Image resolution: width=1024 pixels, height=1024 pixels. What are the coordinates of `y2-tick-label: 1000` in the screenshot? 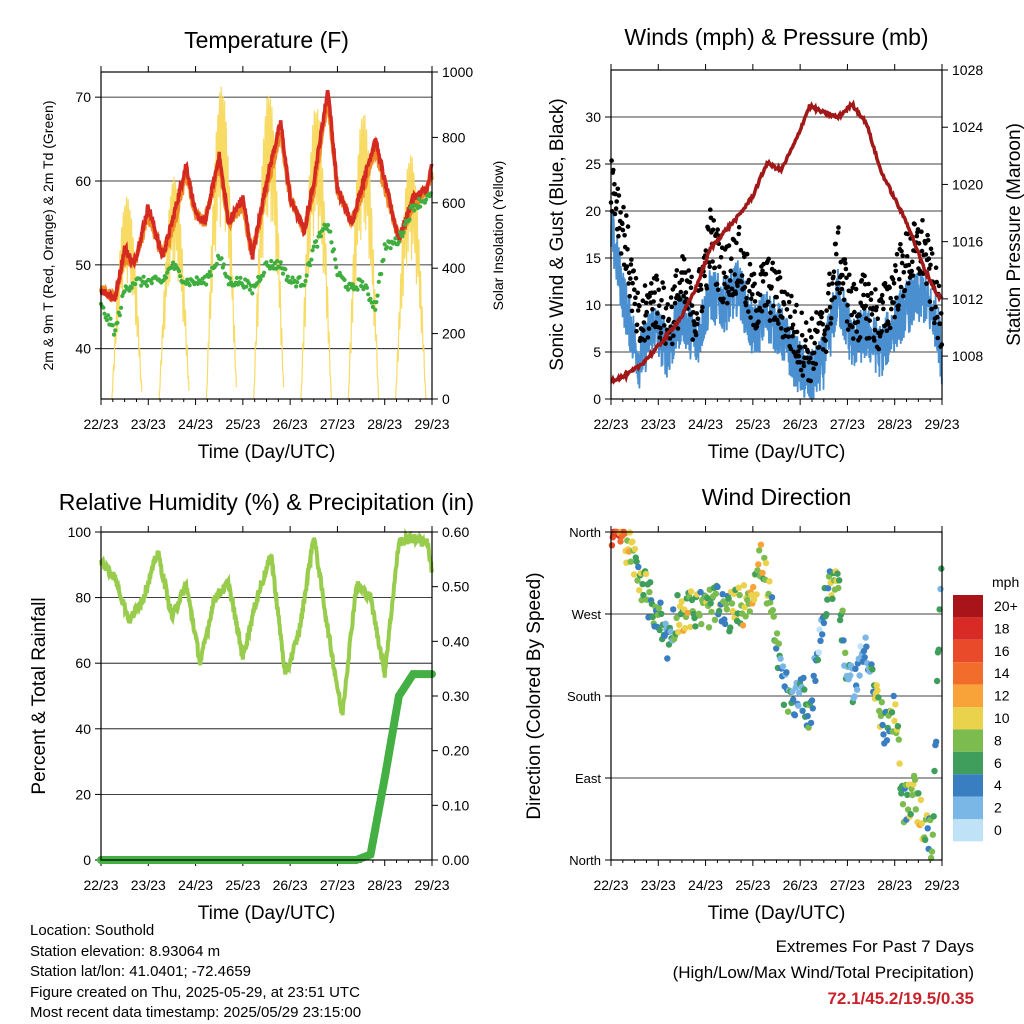 It's located at (457, 72).